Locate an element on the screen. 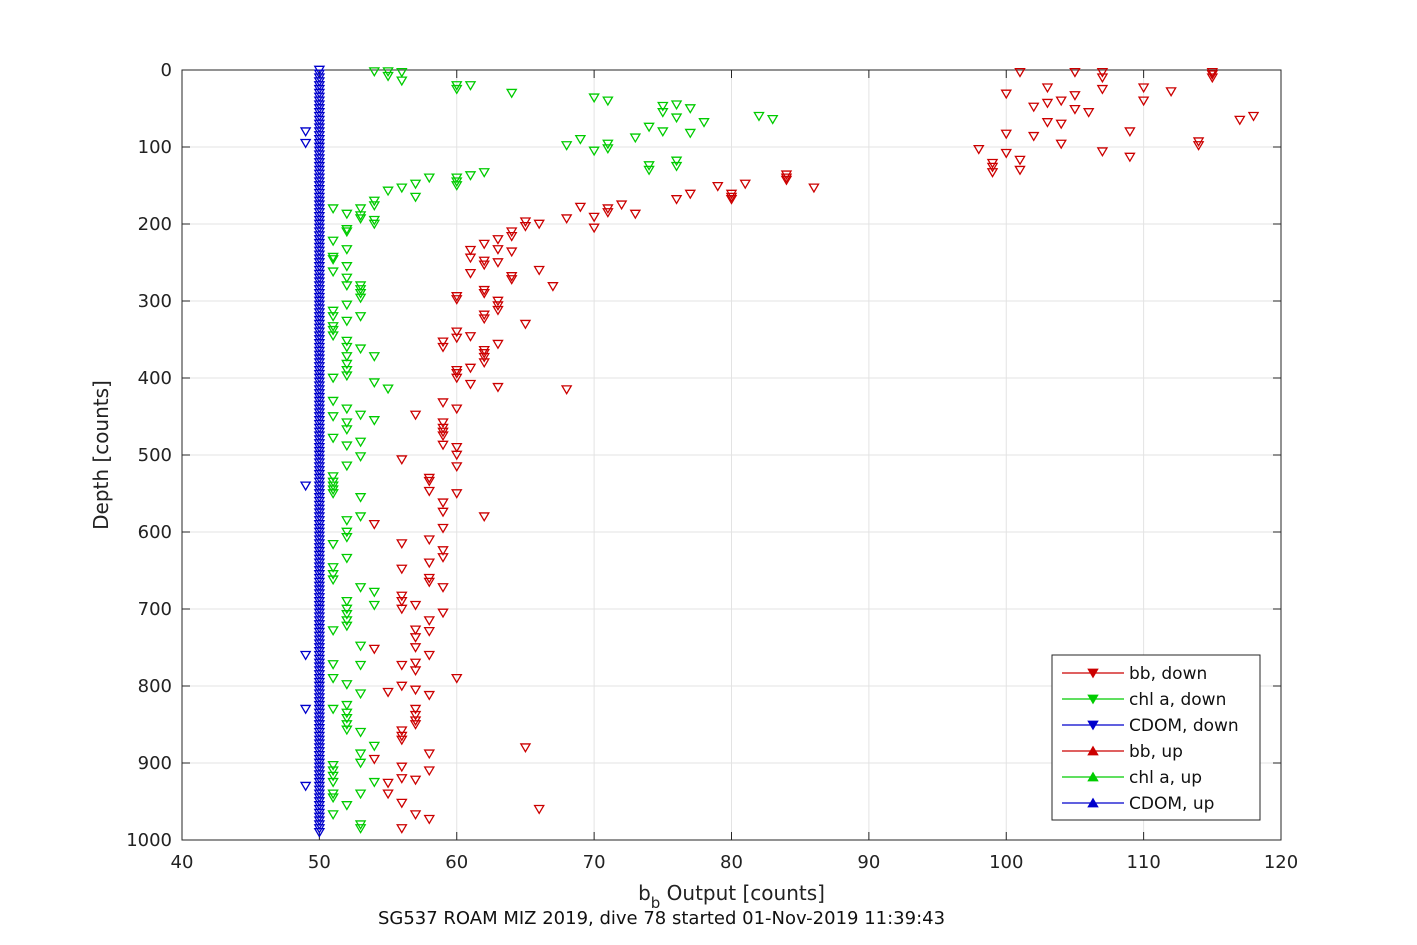 The width and height of the screenshot is (1417, 945). legend-item: bb, down is located at coordinates (1134, 674).